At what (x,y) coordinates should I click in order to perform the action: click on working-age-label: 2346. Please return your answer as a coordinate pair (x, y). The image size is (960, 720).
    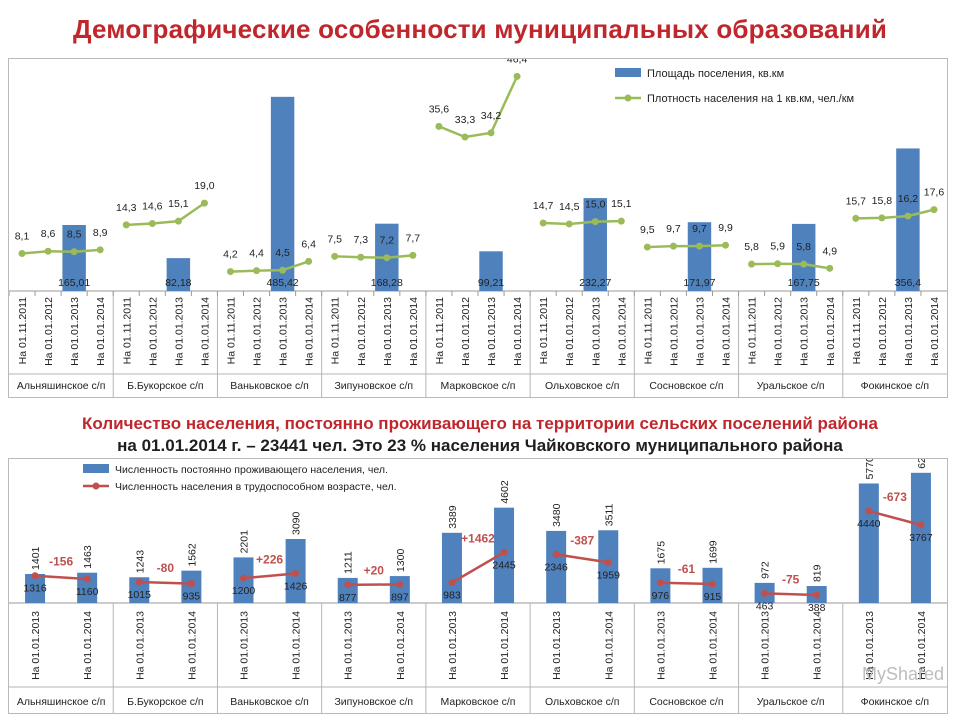
    Looking at the image, I should click on (556, 567).